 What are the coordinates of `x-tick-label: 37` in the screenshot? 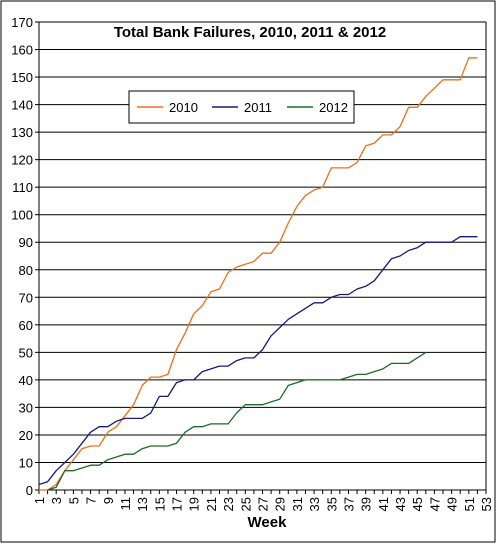 It's located at (348, 504).